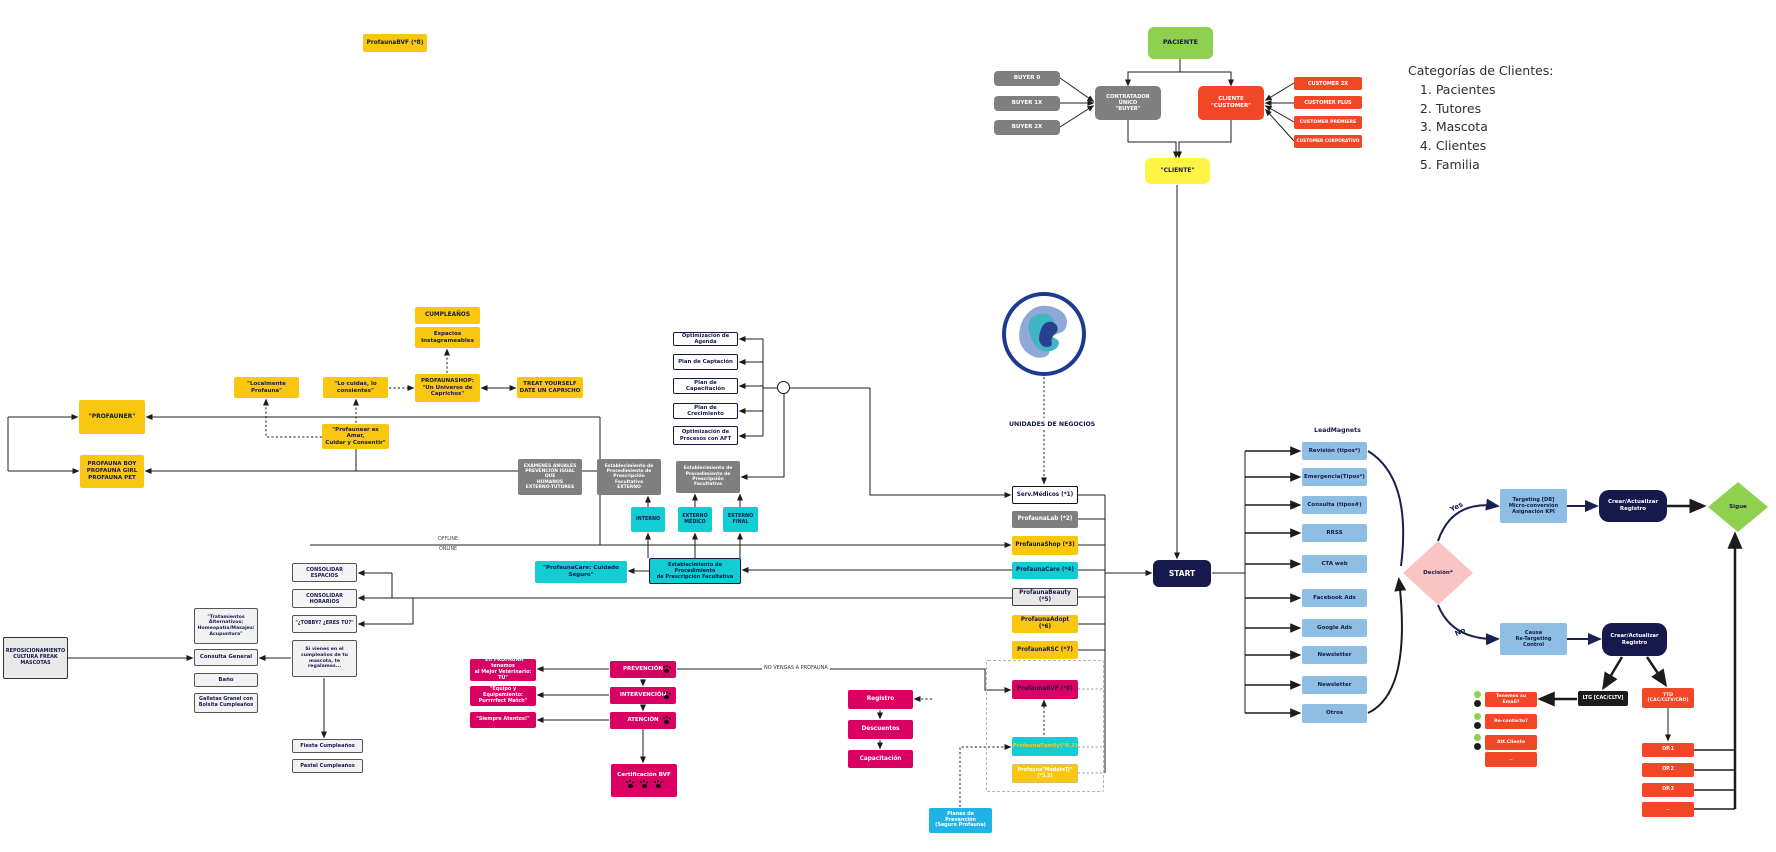 This screenshot has width=1776, height=852. What do you see at coordinates (1182, 573) in the screenshot?
I see `start: START` at bounding box center [1182, 573].